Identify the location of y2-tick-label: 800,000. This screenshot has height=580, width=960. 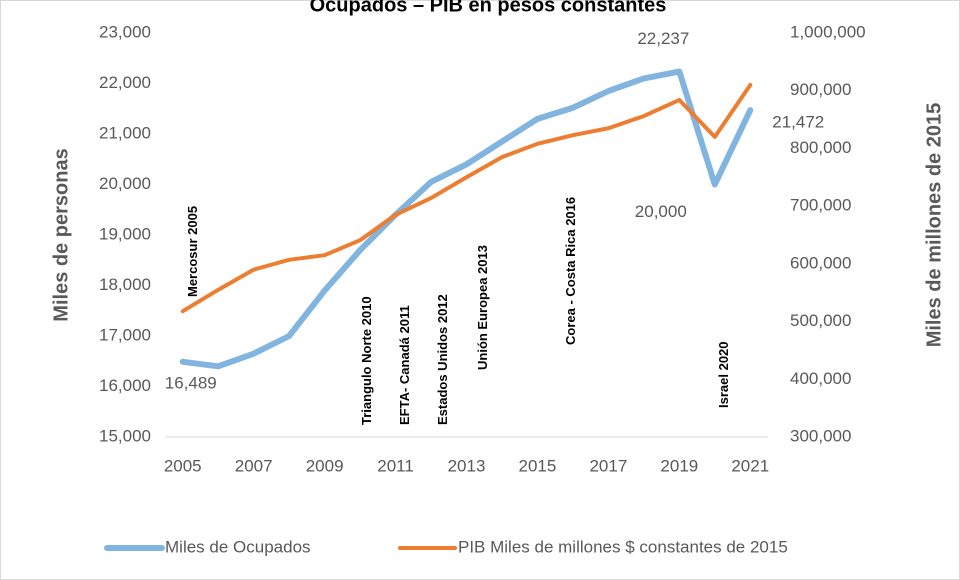
(820, 147).